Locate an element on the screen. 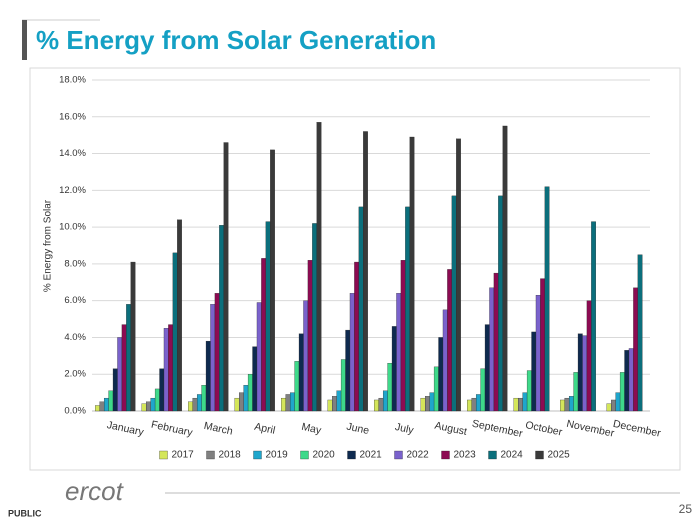 The image size is (700, 526). y-axis-title: % Energy from Solar is located at coordinates (48, 245).